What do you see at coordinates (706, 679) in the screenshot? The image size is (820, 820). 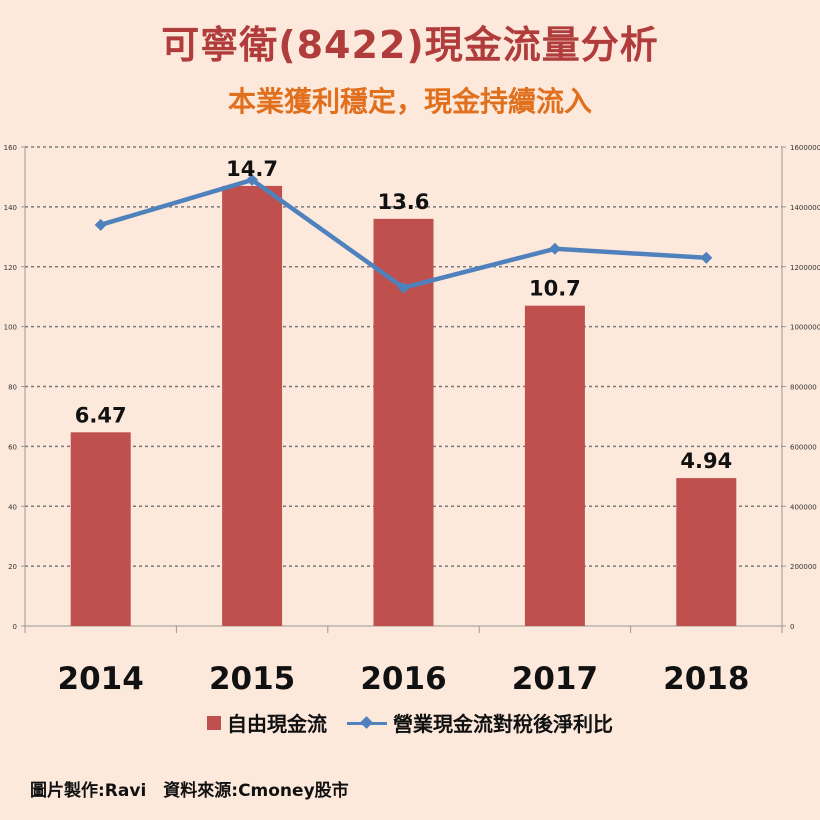 I see `x-tick-label: 2018` at bounding box center [706, 679].